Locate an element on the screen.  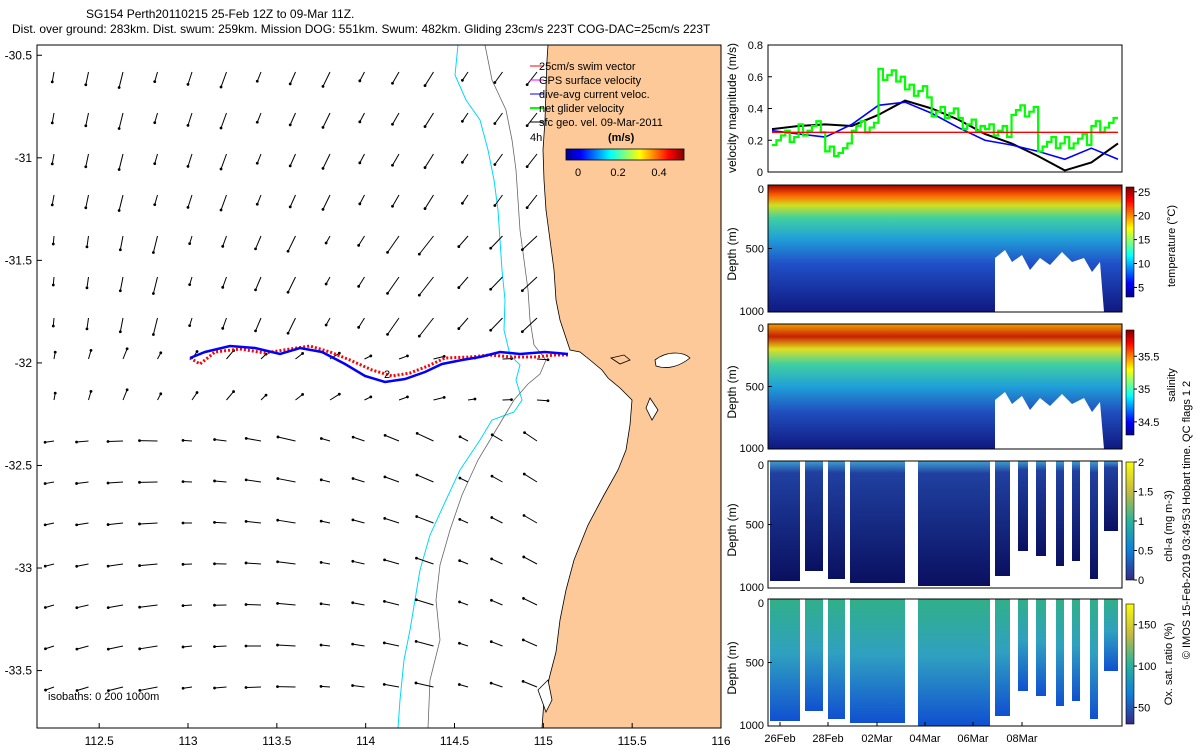
colorbar-tick-label: 1 is located at coordinates (1141, 522).